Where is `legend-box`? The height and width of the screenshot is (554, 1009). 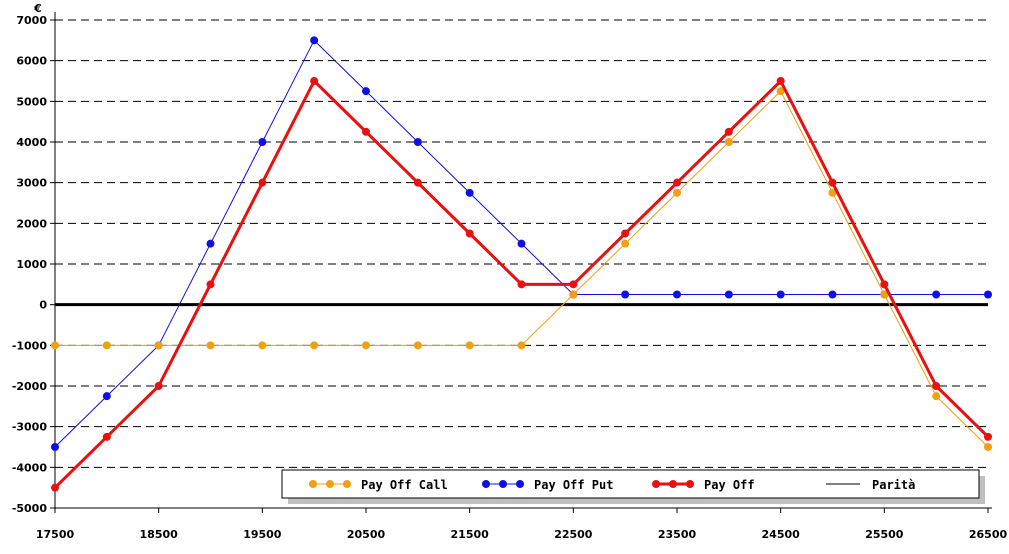 legend-box is located at coordinates (630, 484).